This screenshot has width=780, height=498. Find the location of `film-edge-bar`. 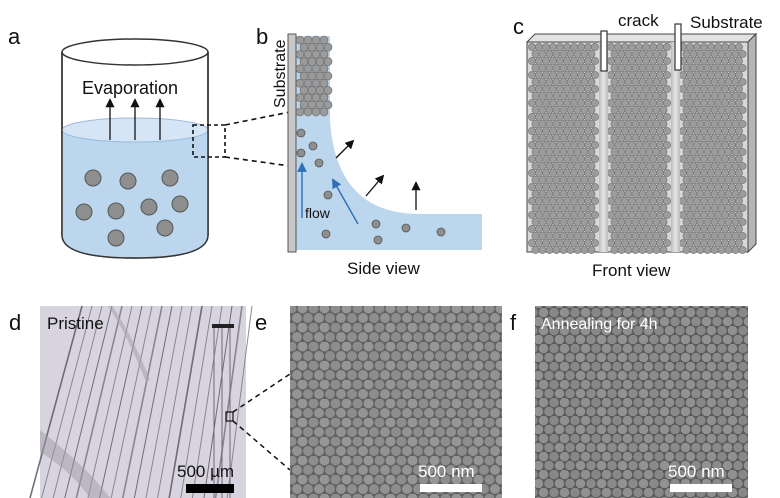

film-edge-bar is located at coordinates (223, 326).